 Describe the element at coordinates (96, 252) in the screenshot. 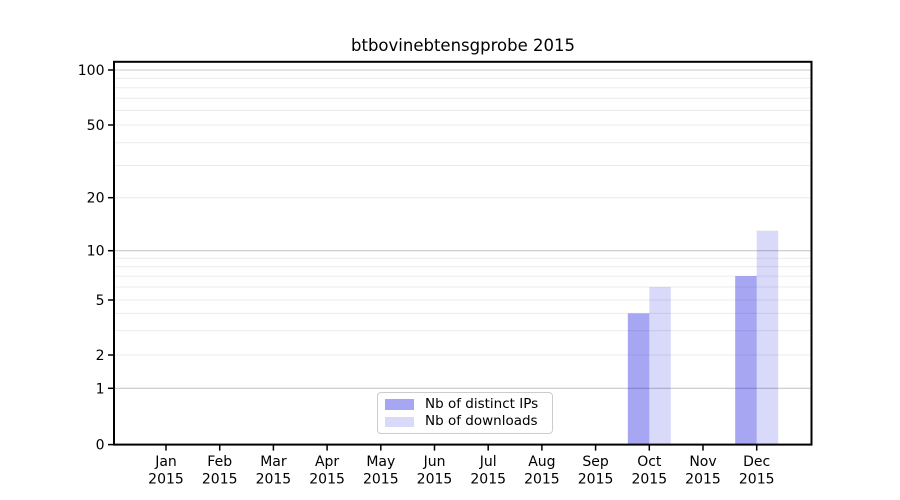

I see `y-tick-label: 10` at that location.